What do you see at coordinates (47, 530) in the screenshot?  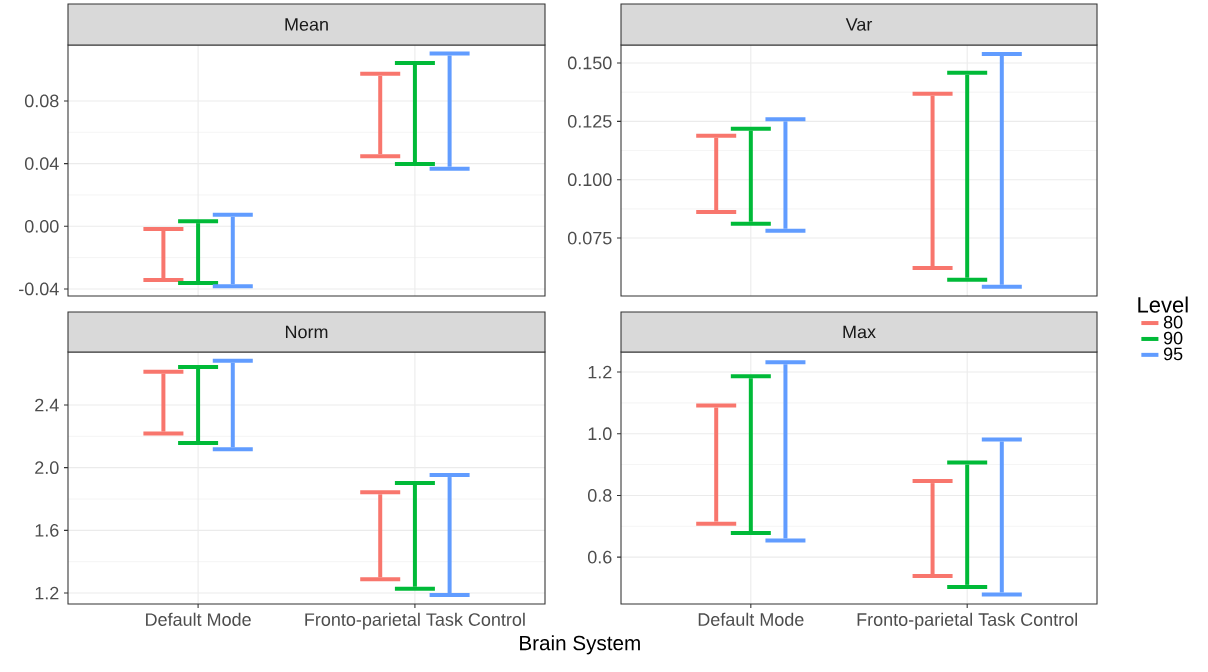 I see `y-tick-label: 1.6` at bounding box center [47, 530].